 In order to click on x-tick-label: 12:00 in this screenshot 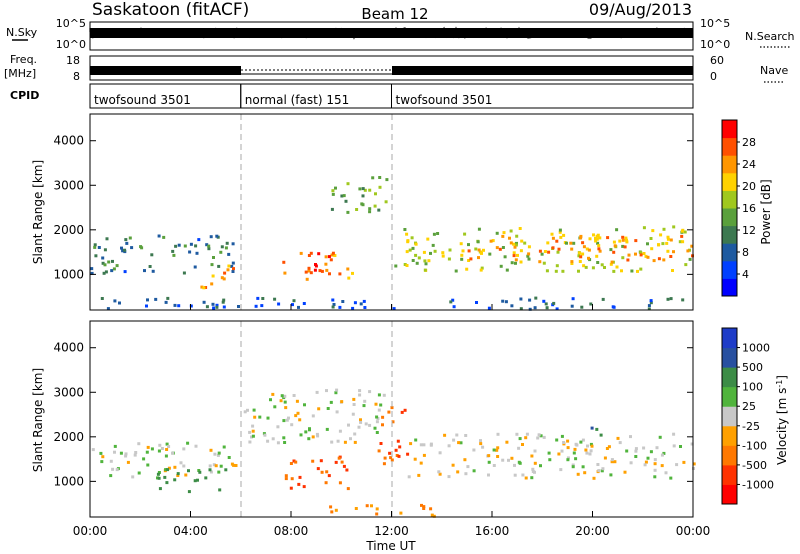, I will do `click(391, 531)`.